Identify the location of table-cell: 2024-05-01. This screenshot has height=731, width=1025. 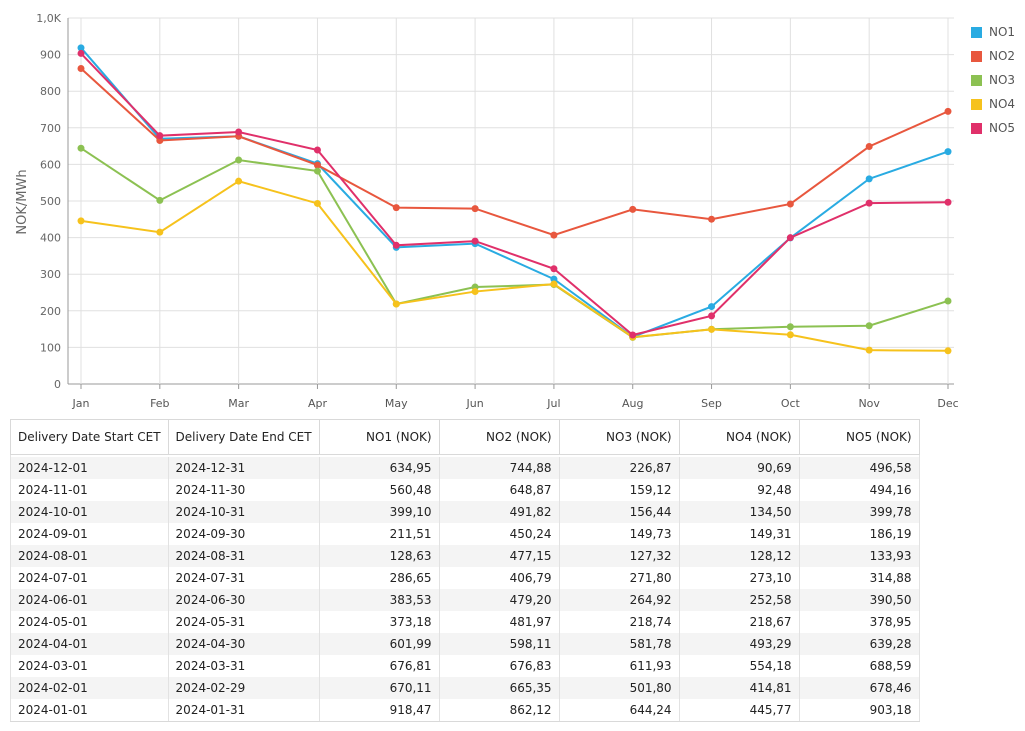
(89, 622).